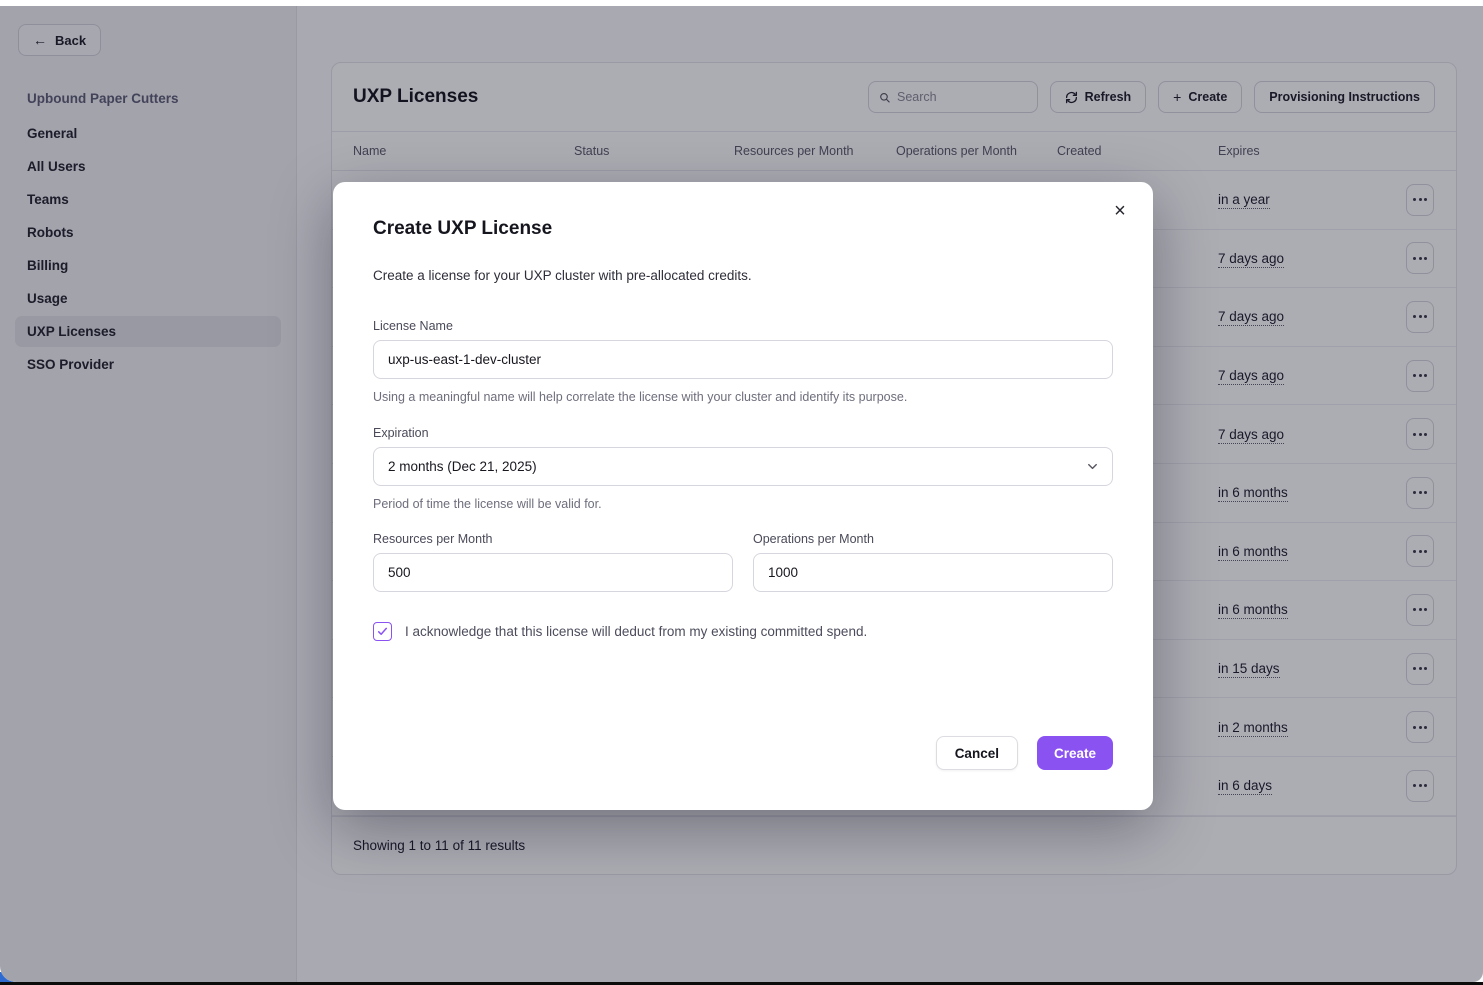 This screenshot has width=1483, height=985. What do you see at coordinates (962, 97) in the screenshot?
I see `search-input` at bounding box center [962, 97].